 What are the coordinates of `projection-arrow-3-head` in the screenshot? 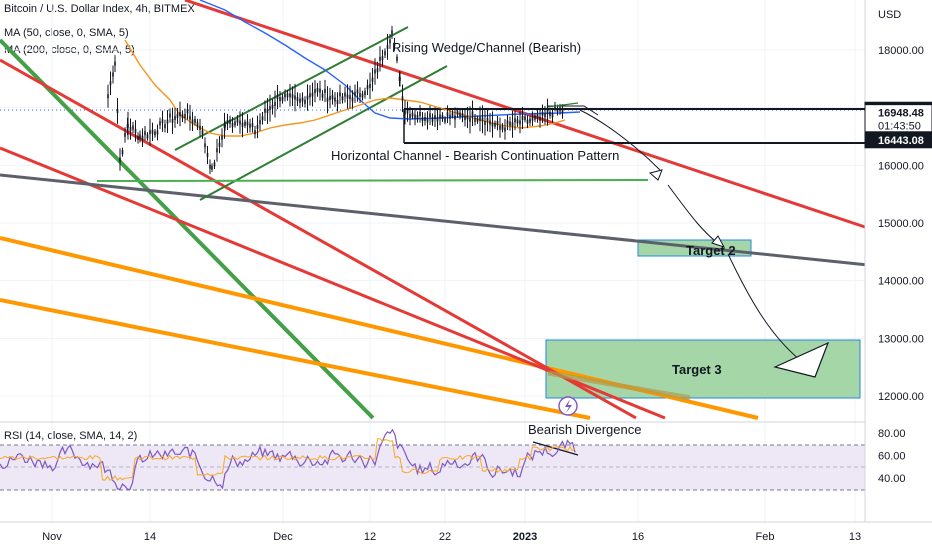 It's located at (801, 359).